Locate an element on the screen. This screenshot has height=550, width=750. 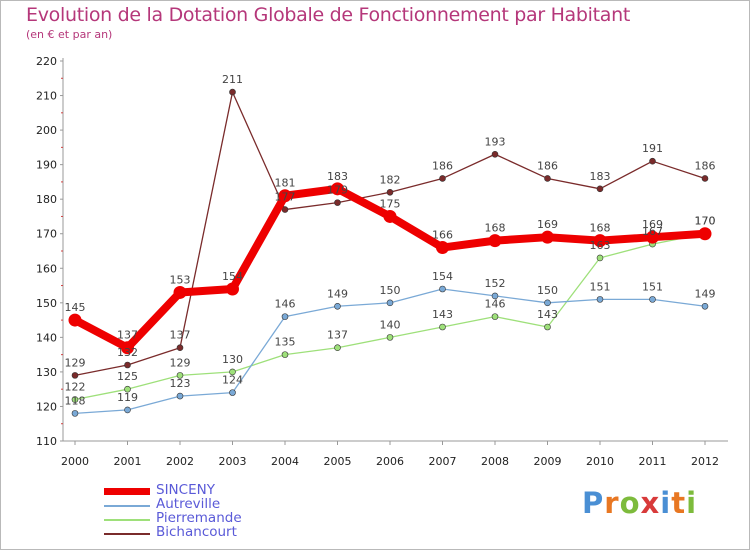
x-tick-label: 2004 is located at coordinates (285, 461).